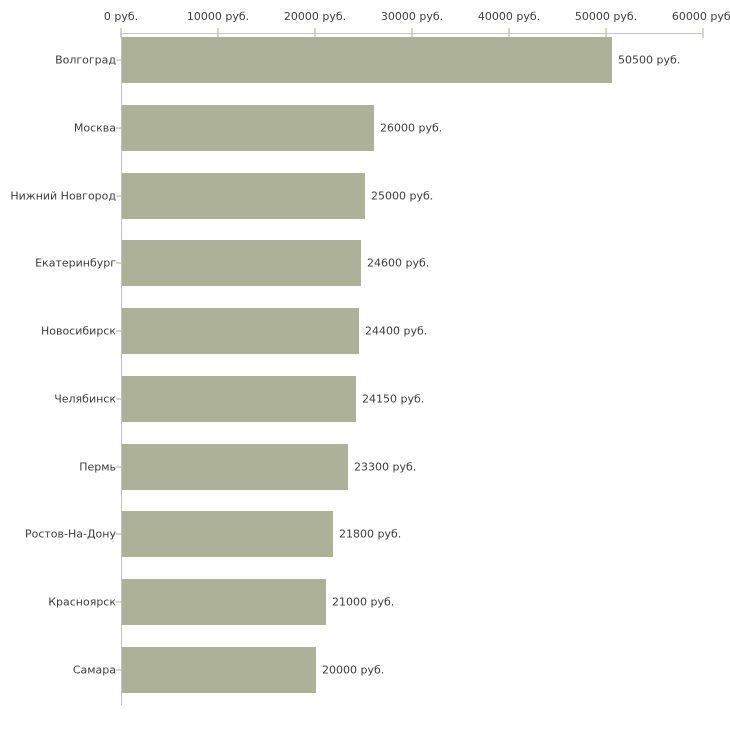 The width and height of the screenshot is (730, 730). What do you see at coordinates (218, 16) in the screenshot?
I see `x-tick-label: 10000 руб.` at bounding box center [218, 16].